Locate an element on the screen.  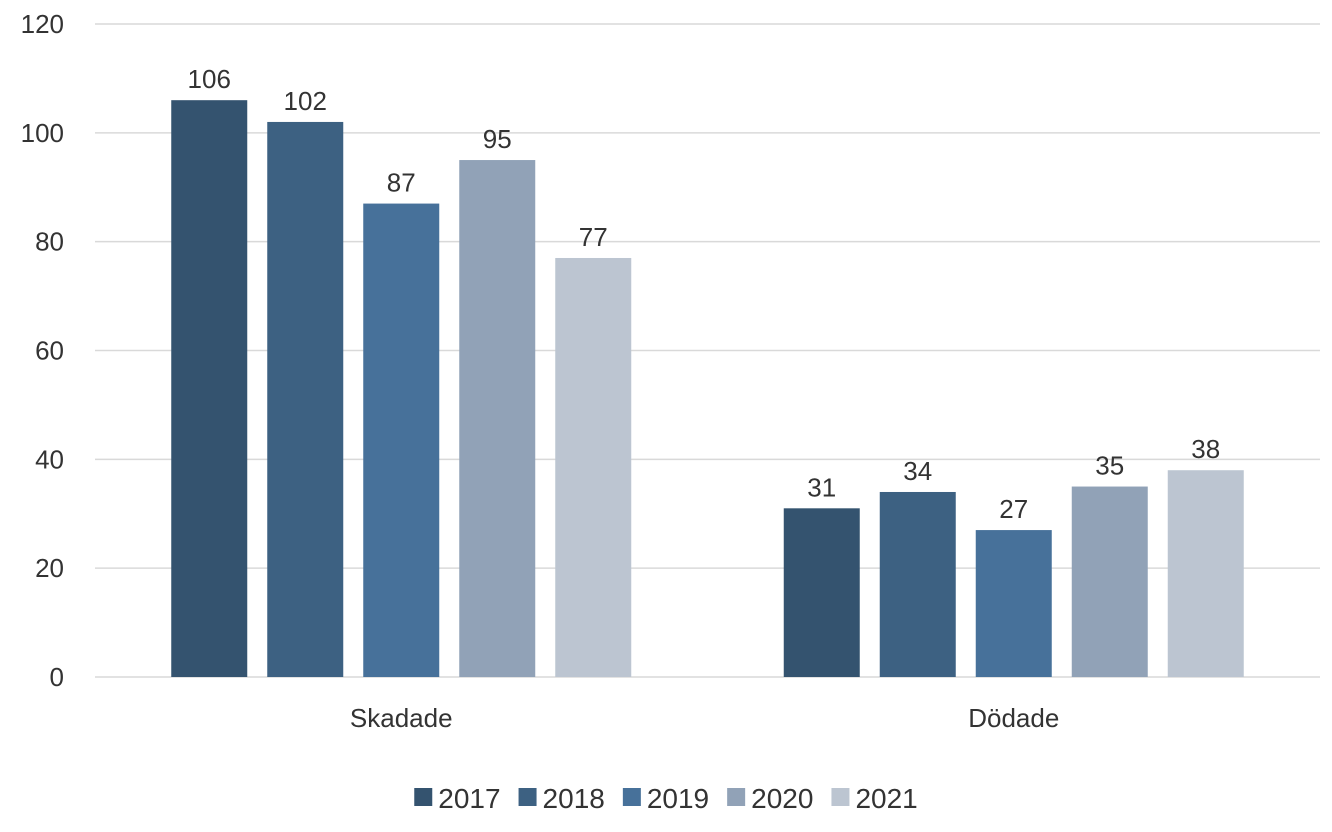
x-axis-categories: Skadade Dödade is located at coordinates (704, 718).